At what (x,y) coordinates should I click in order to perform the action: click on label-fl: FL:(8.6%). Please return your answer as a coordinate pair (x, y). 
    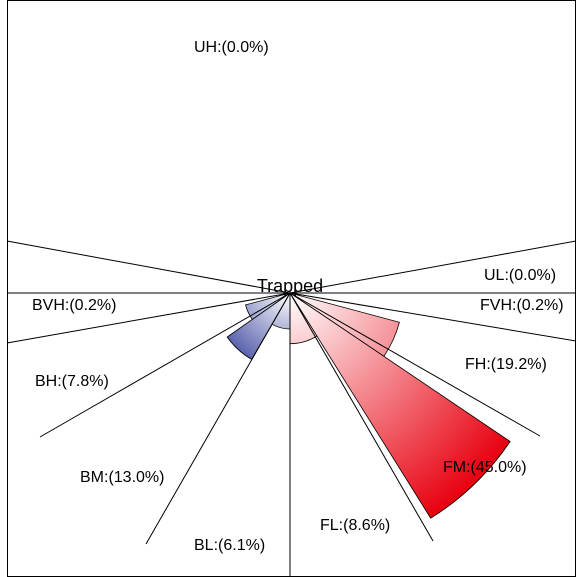
    Looking at the image, I should click on (355, 525).